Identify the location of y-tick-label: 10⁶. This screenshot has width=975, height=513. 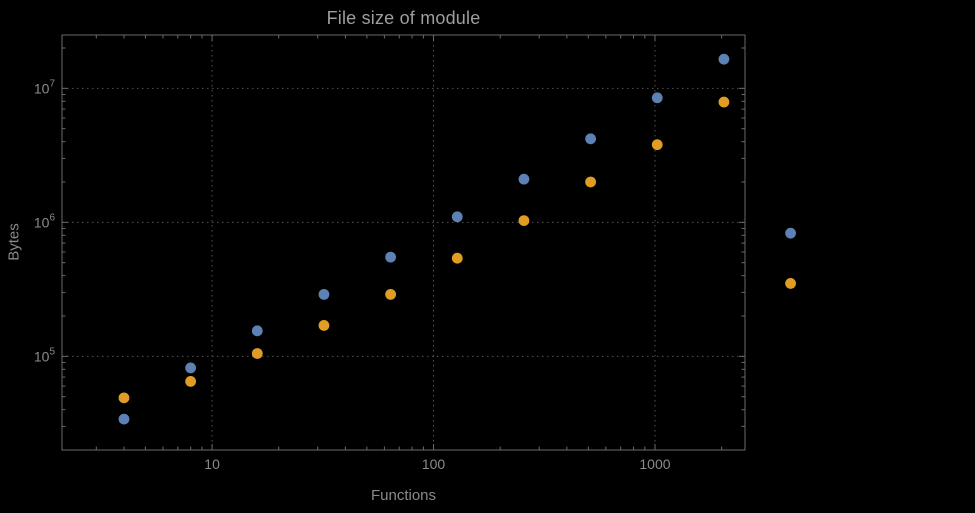
(45, 221).